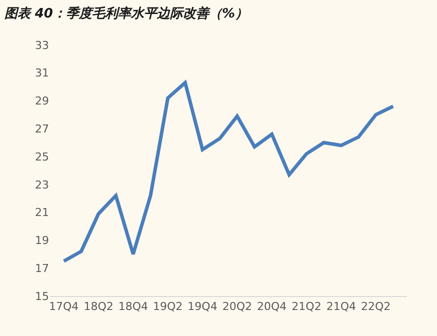 The image size is (437, 336). Describe the element at coordinates (42, 45) in the screenshot. I see `y-tick-label: 33` at that location.